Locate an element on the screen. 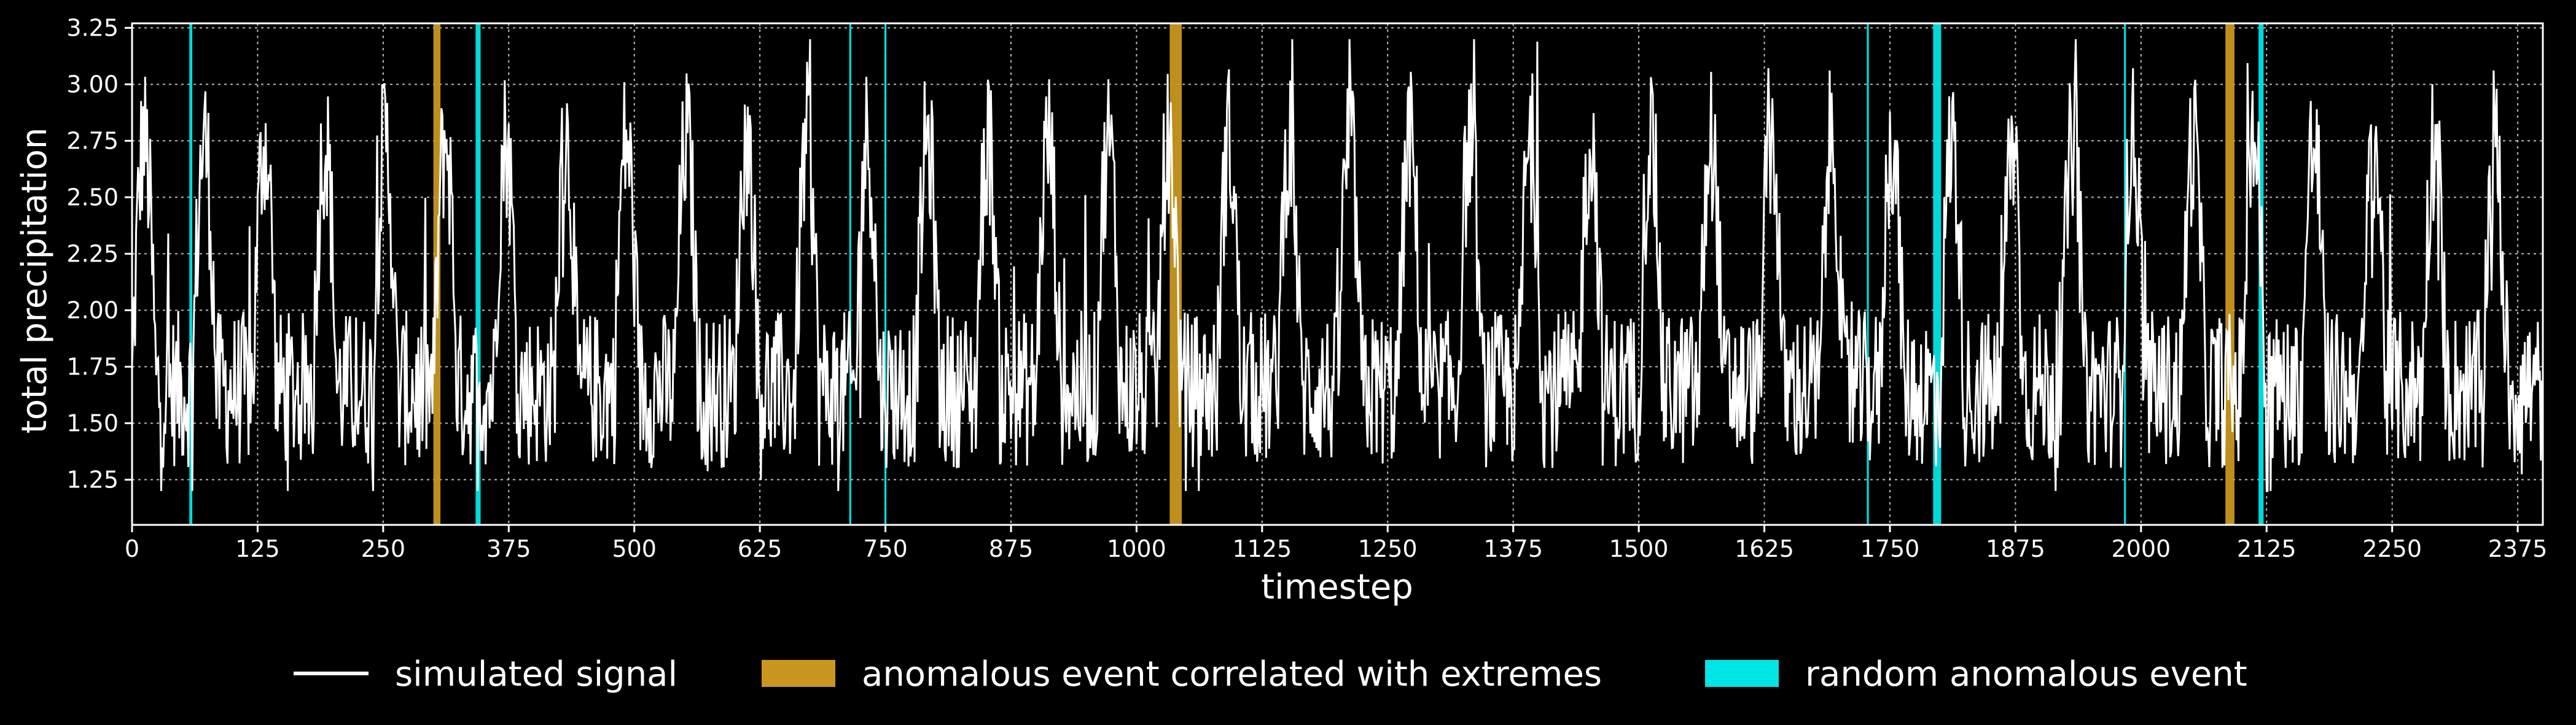 The height and width of the screenshot is (725, 2576). x-tick-label: 875 is located at coordinates (1011, 548).